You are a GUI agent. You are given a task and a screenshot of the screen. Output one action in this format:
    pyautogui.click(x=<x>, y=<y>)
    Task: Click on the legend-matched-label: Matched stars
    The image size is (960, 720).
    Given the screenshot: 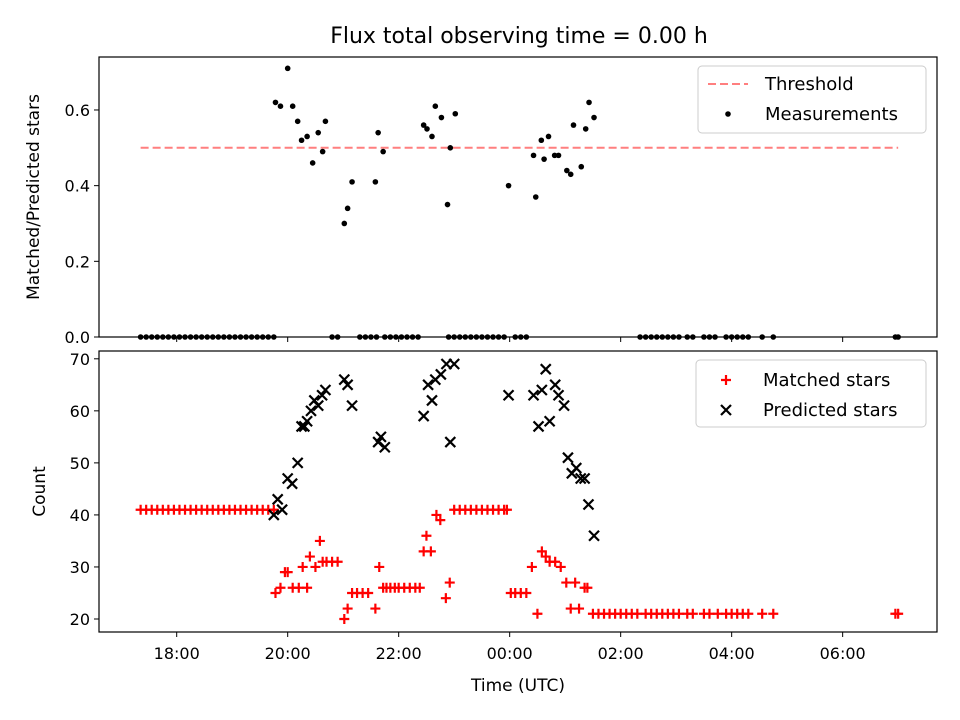 What is the action you would take?
    pyautogui.click(x=826, y=380)
    